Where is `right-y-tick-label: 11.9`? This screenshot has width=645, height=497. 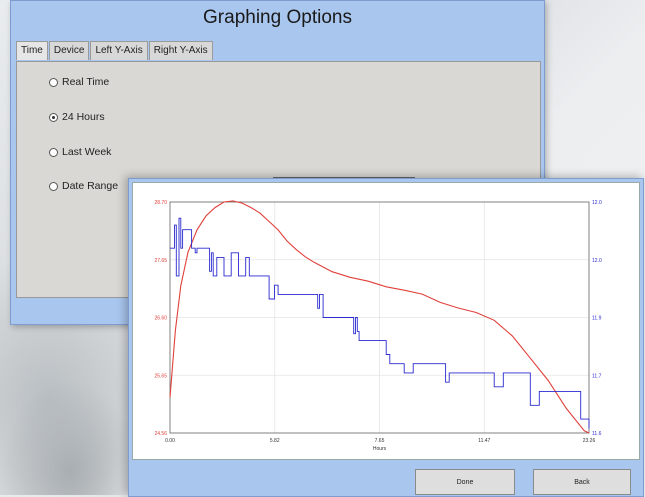 right-y-tick-label: 11.9 is located at coordinates (597, 319).